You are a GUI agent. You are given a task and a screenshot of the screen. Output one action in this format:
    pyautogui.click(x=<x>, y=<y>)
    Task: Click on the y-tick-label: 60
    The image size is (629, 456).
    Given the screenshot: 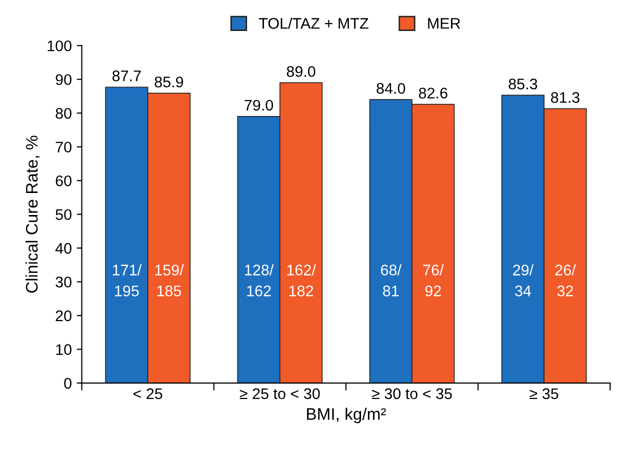 What is the action you would take?
    pyautogui.click(x=64, y=180)
    